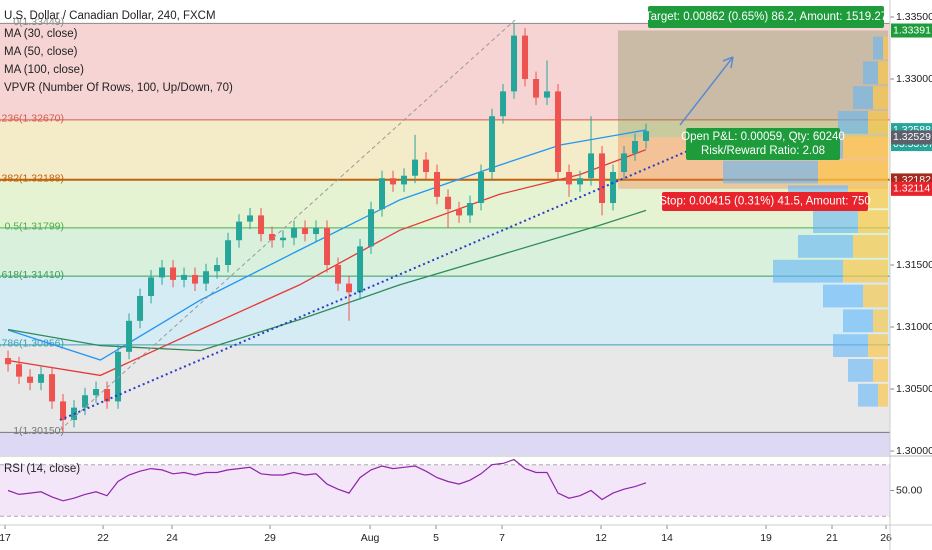  I want to click on fib-label: 0.236(1.32670), so click(32, 119).